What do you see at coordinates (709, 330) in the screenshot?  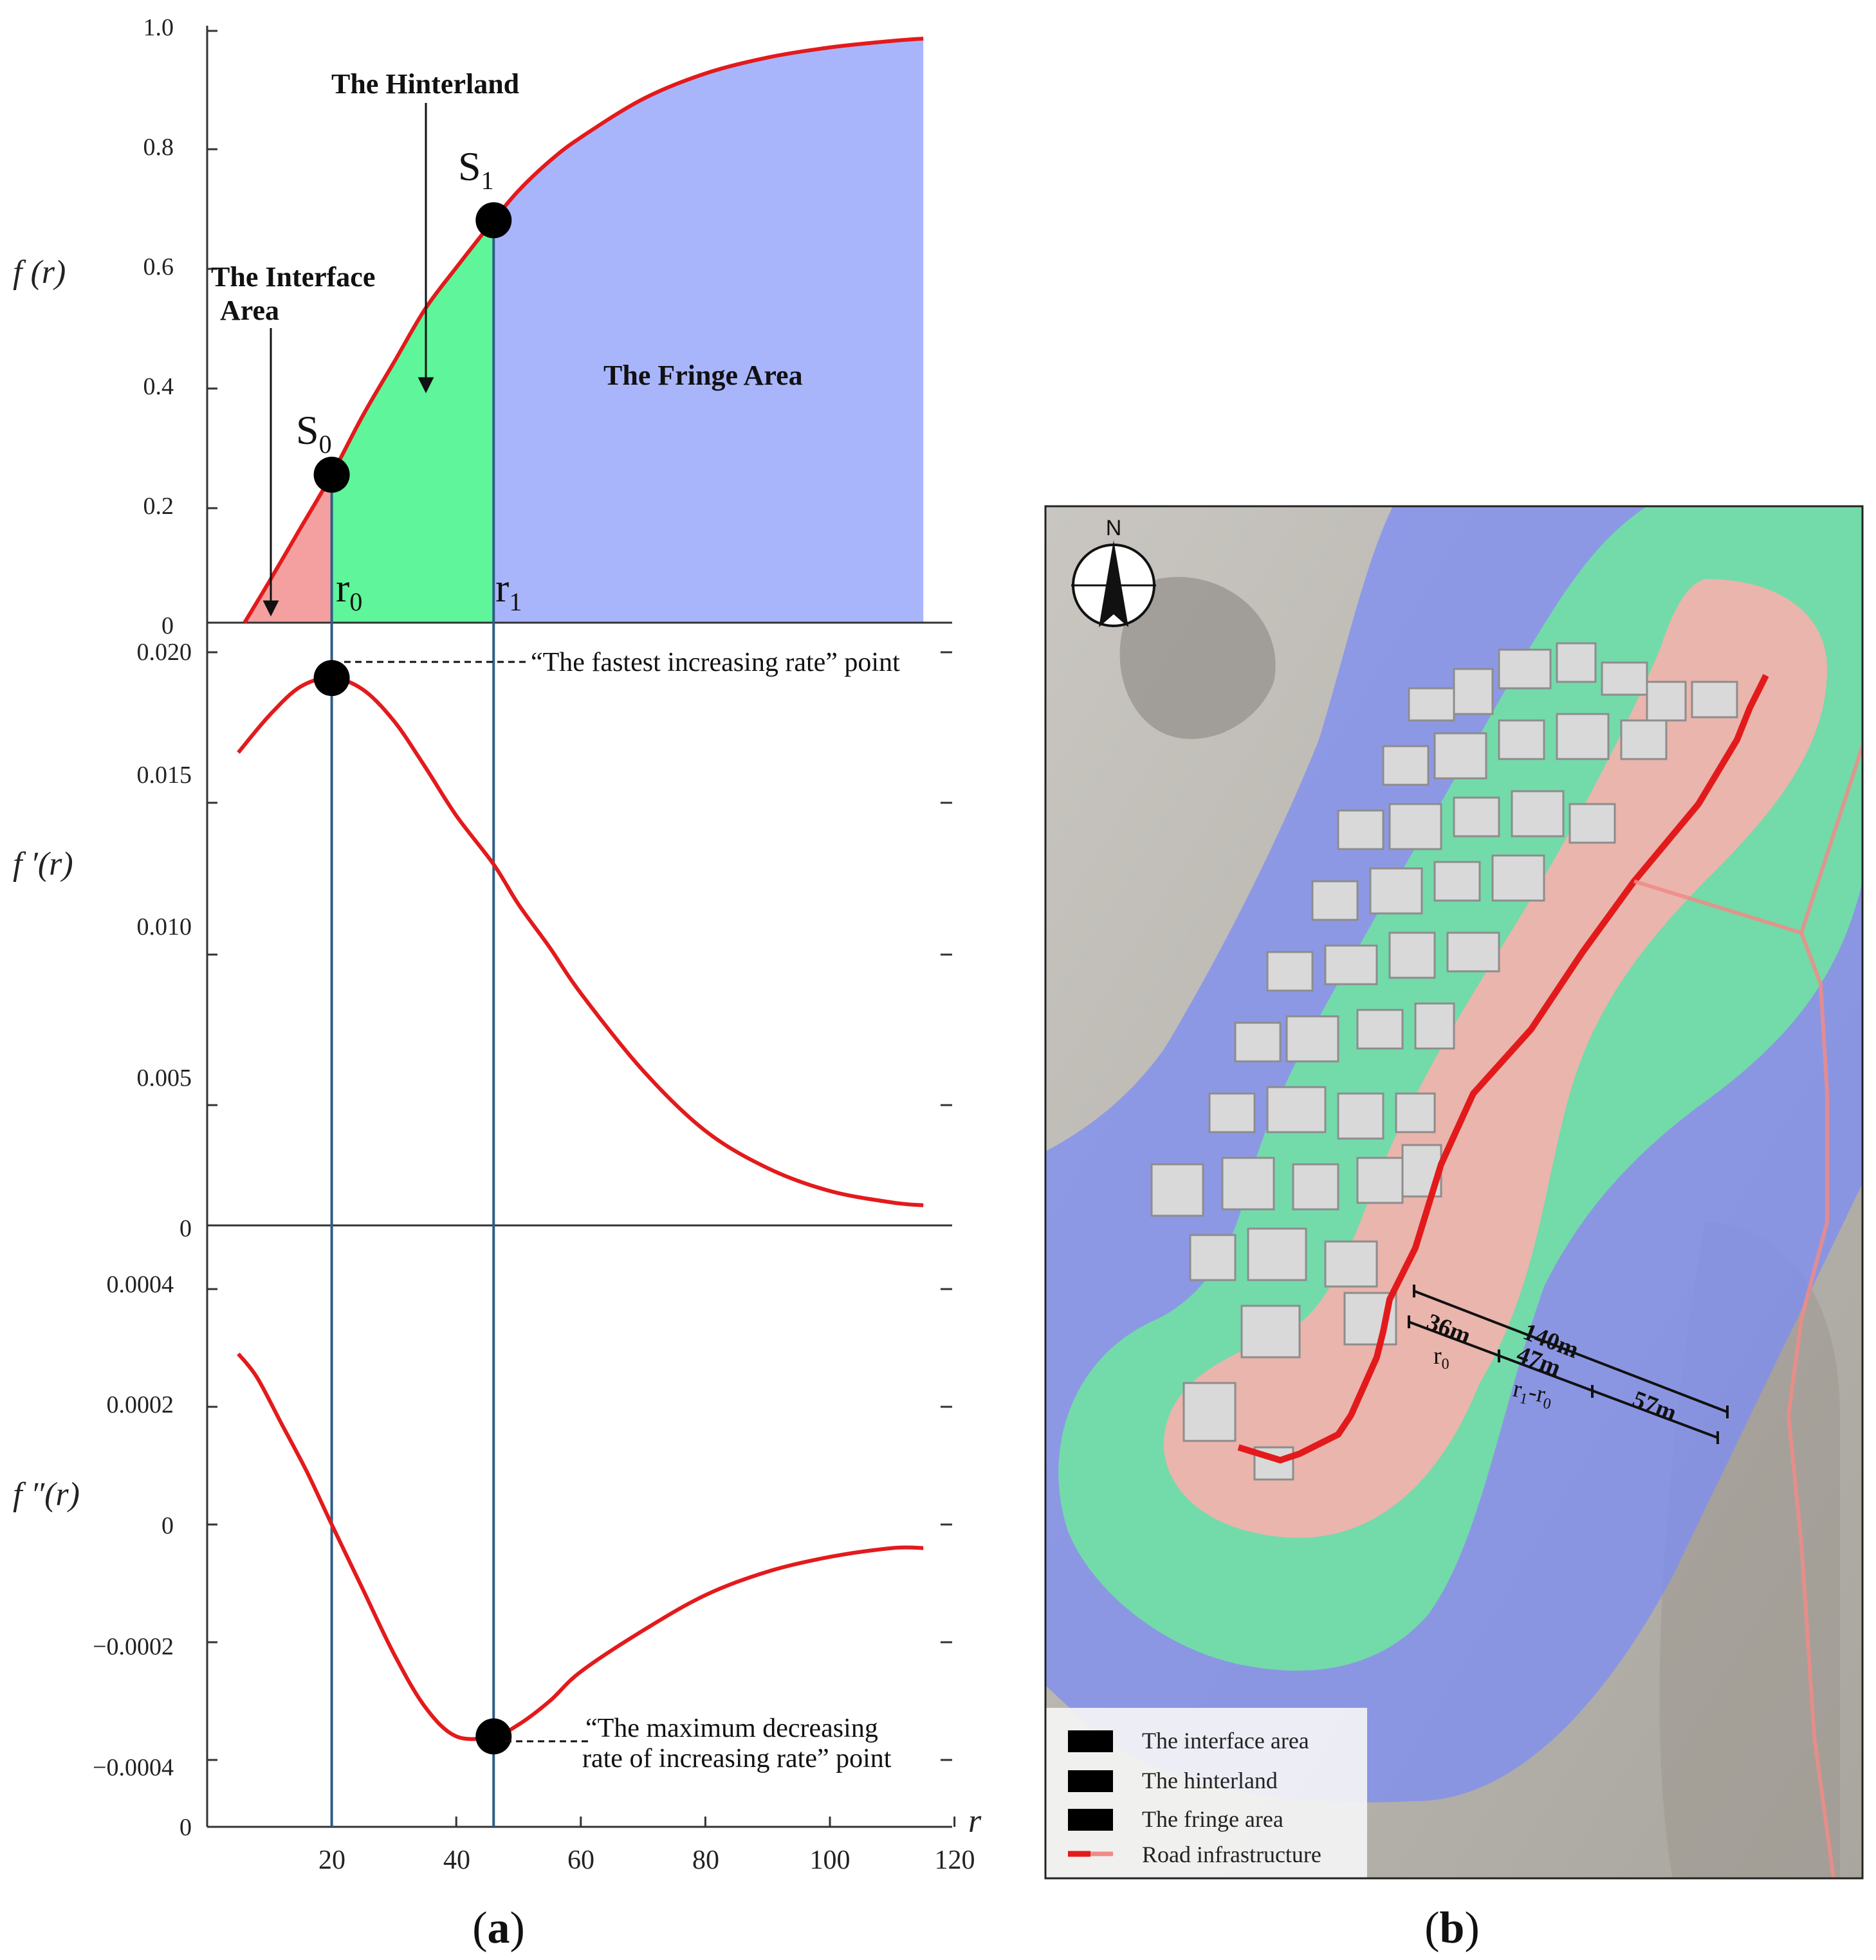 I see `fringe-region-fill` at bounding box center [709, 330].